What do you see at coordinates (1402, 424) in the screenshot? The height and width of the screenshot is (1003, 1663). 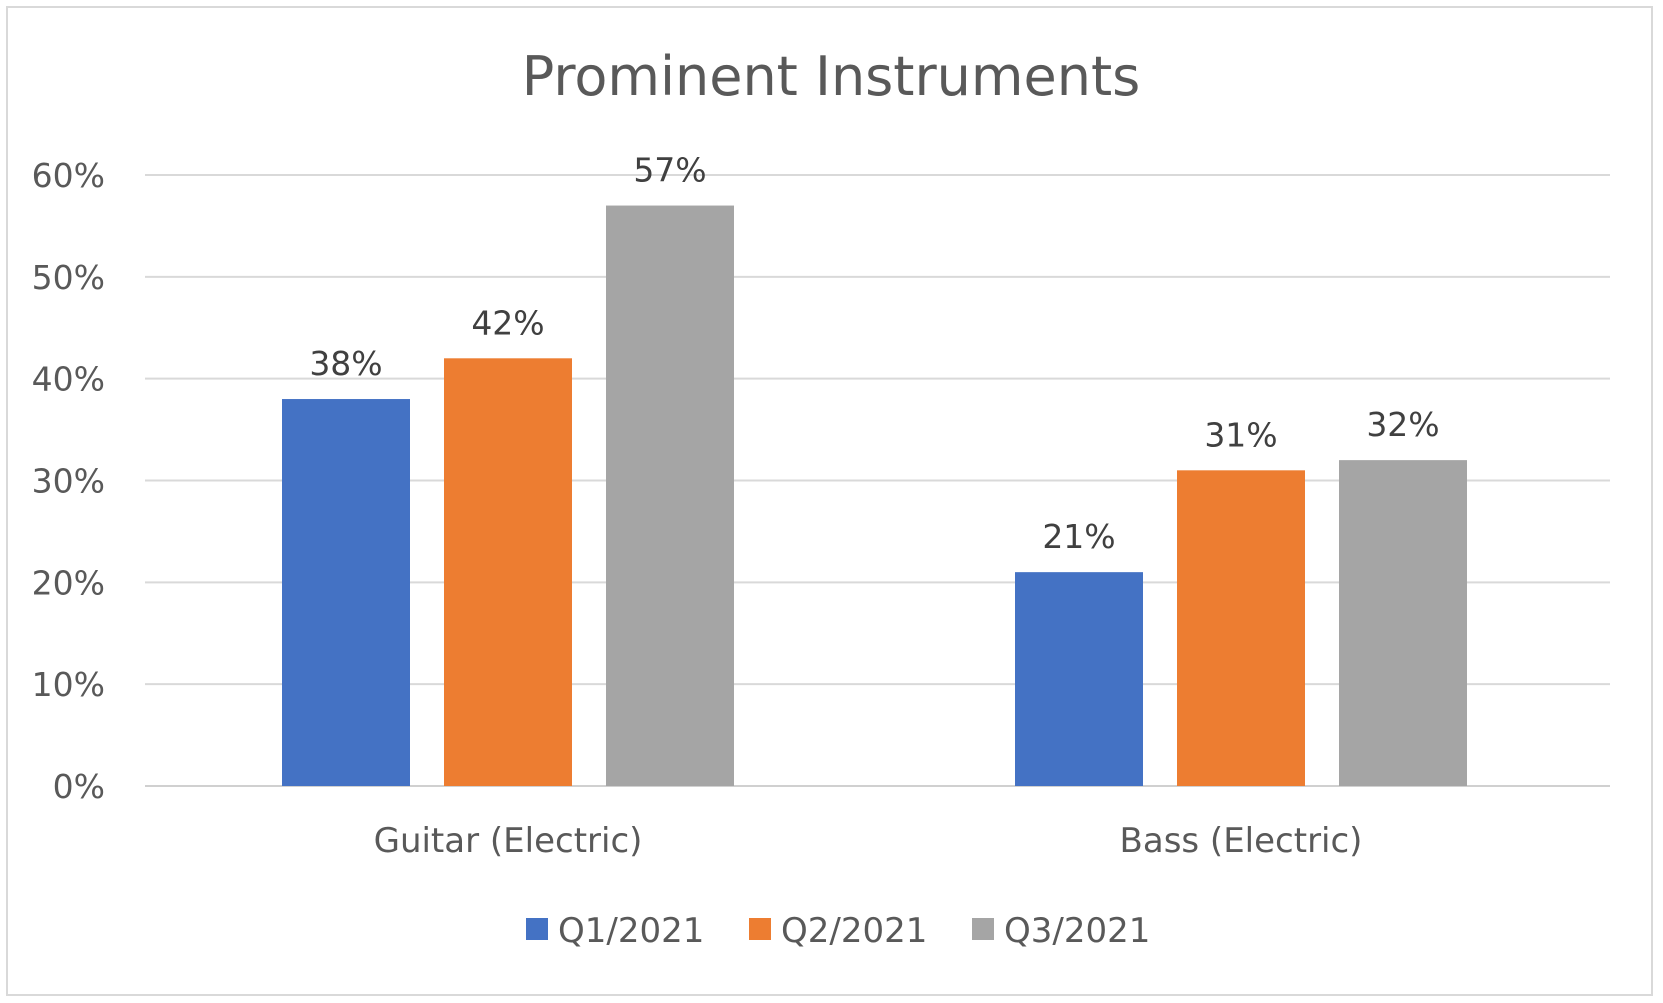 I see `data-label: 32%` at bounding box center [1402, 424].